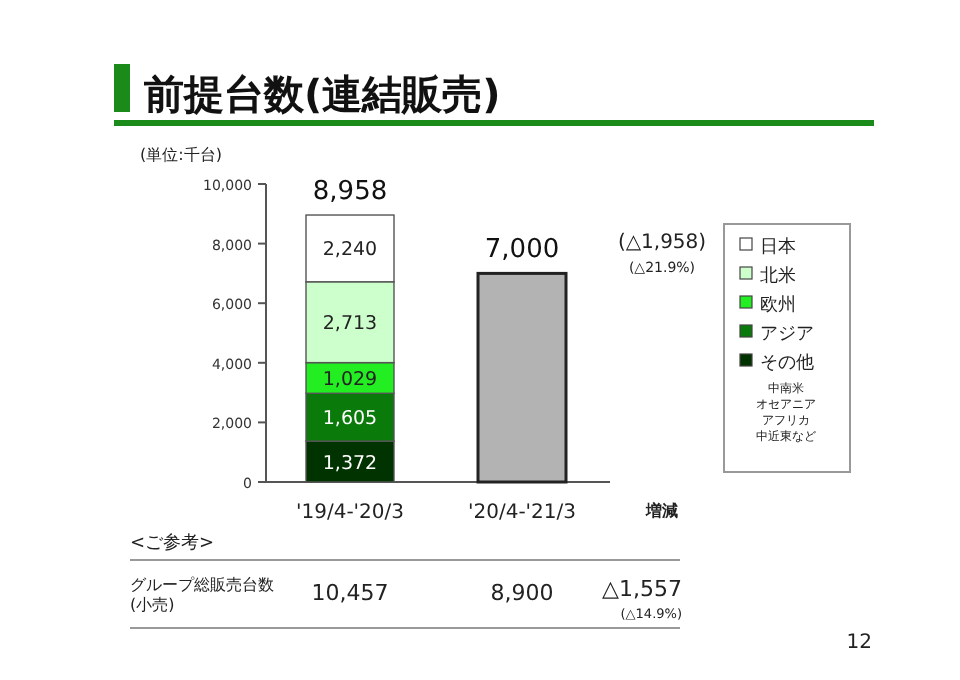 Image resolution: width=960 pixels, height=680 pixels. I want to click on data-label: 1,605, so click(350, 419).